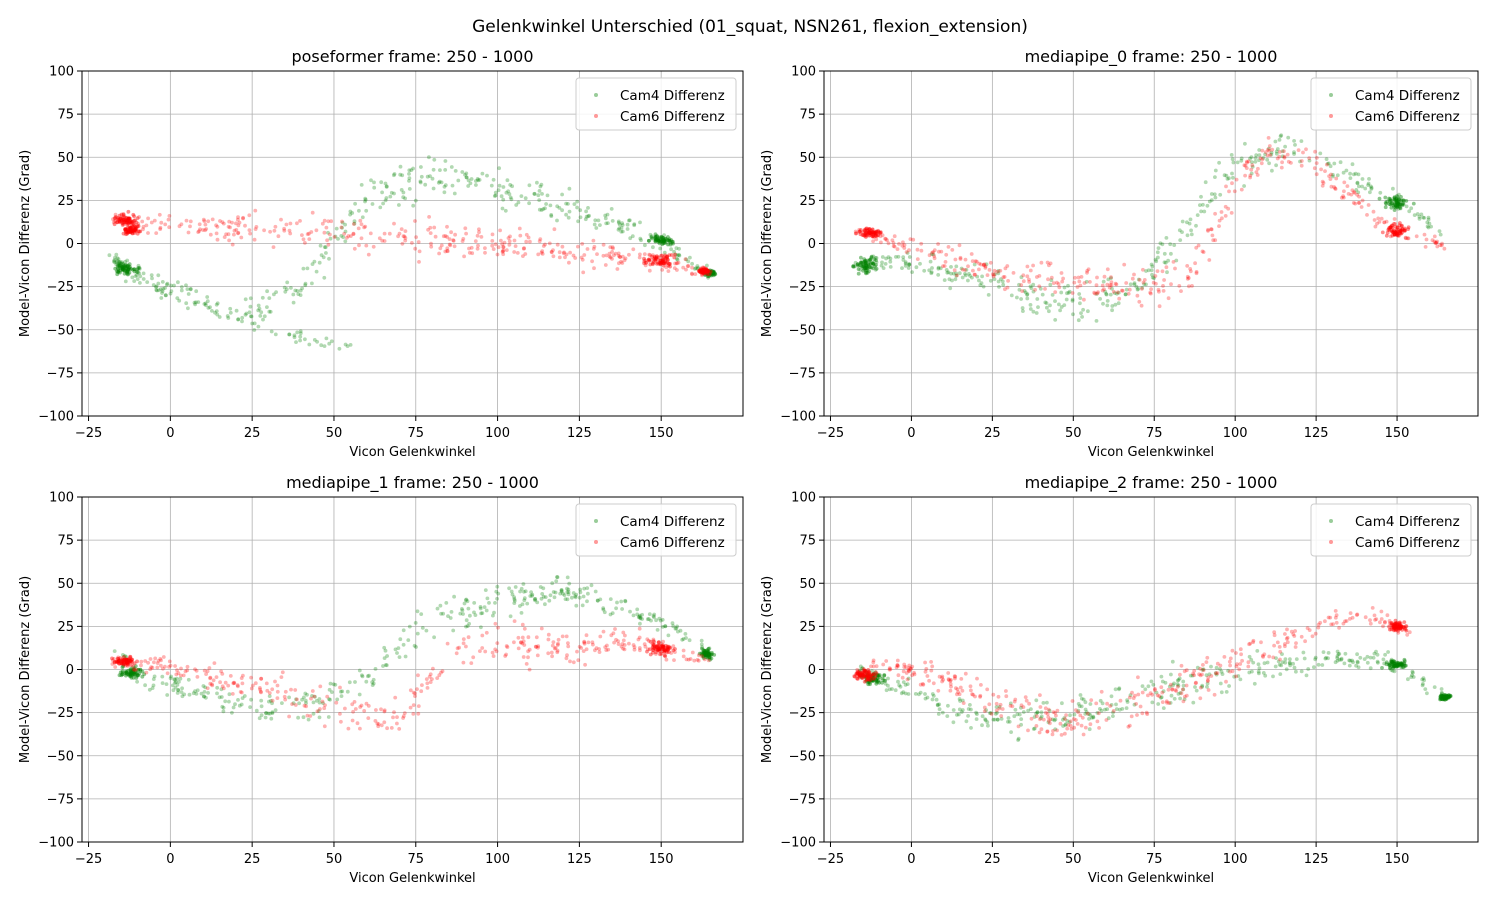  What do you see at coordinates (413, 653) in the screenshot?
I see `scatter-points` at bounding box center [413, 653].